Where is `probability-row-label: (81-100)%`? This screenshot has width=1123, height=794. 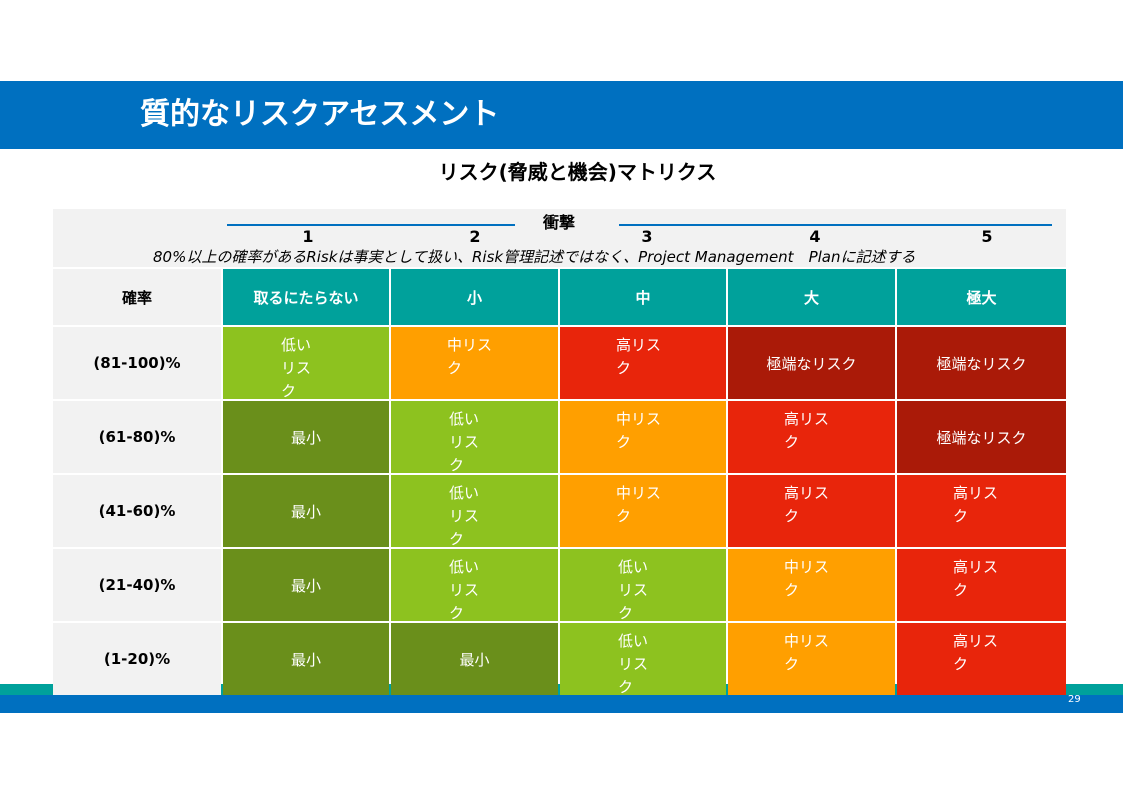
probability-row-label: (81-100)% is located at coordinates (137, 363).